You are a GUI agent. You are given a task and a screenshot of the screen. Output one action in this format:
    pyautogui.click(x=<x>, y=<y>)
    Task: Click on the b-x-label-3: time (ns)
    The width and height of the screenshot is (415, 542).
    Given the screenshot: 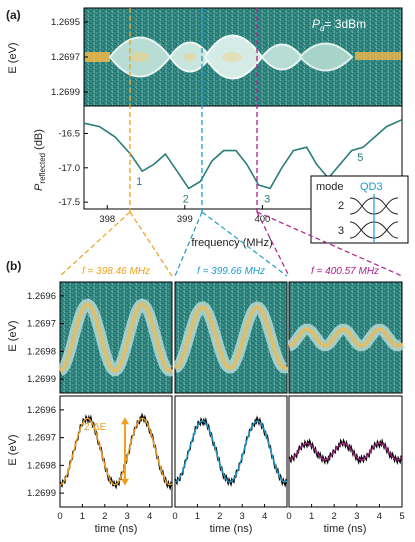 What is the action you would take?
    pyautogui.click(x=345, y=529)
    